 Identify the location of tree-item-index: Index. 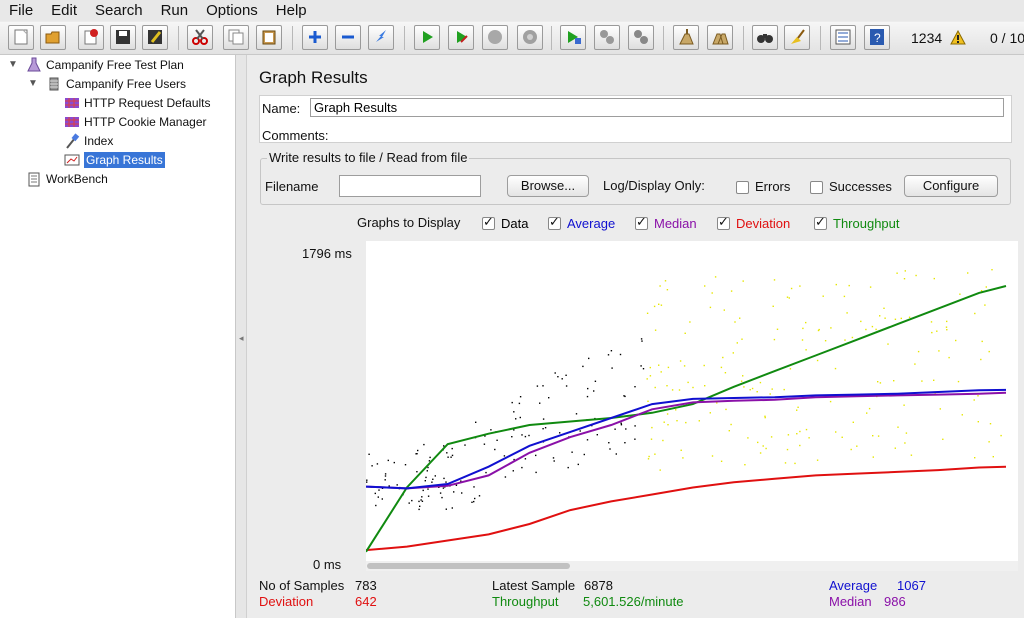
(88, 141).